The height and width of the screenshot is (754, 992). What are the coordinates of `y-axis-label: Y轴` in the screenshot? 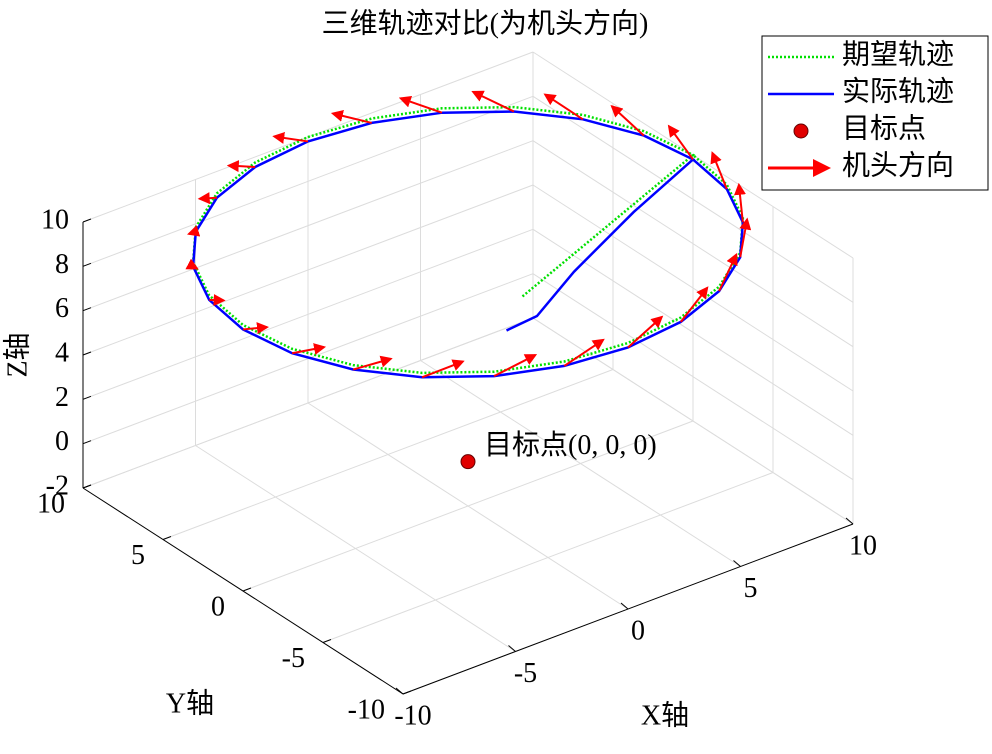 It's located at (190, 703).